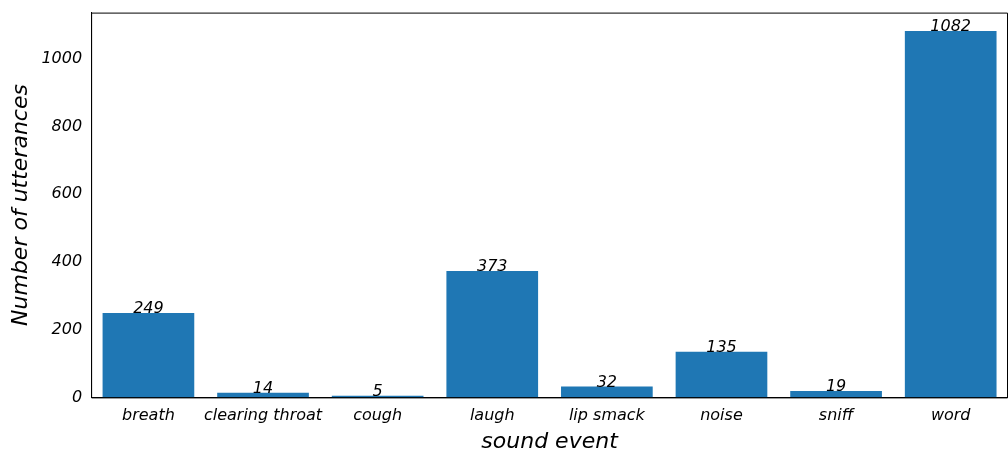  I want to click on x-tick-label: clearing throat, so click(263, 415).